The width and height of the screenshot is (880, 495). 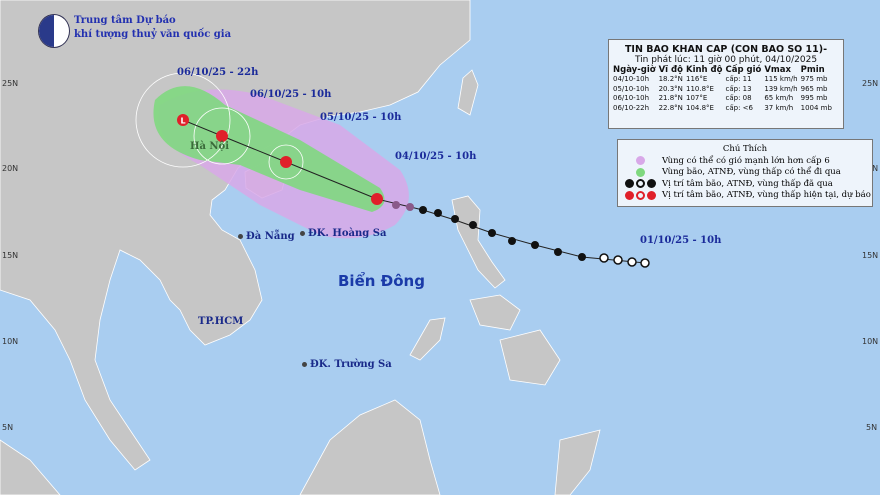 What do you see at coordinates (634, 70) in the screenshot?
I see `column-header: Ngày-giờ` at bounding box center [634, 70].